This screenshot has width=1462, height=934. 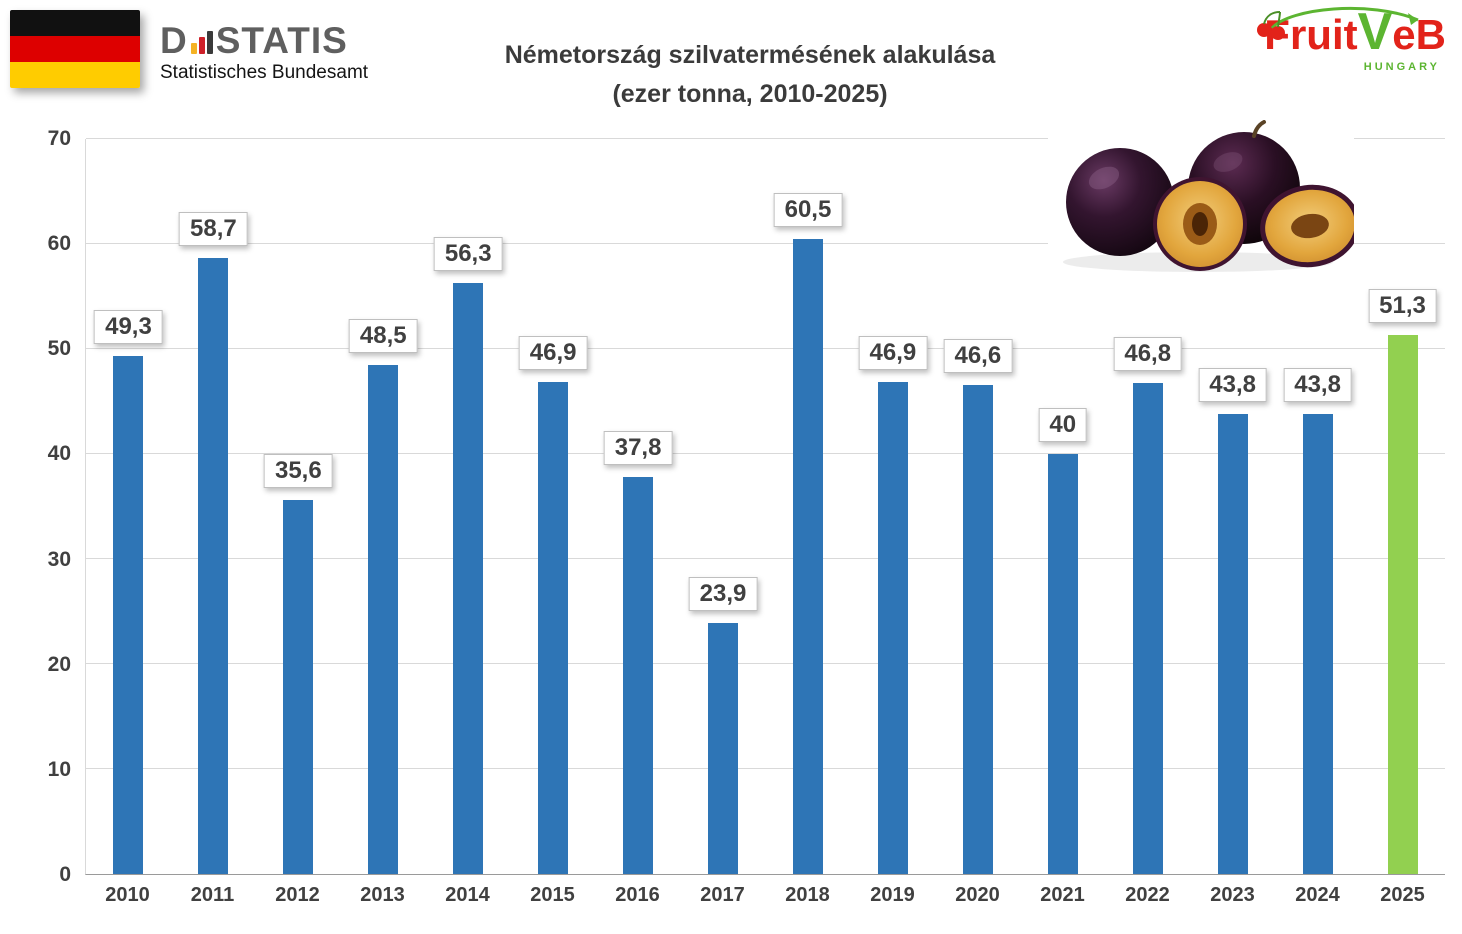 I want to click on x-tick-label: 2013, so click(x=382, y=895).